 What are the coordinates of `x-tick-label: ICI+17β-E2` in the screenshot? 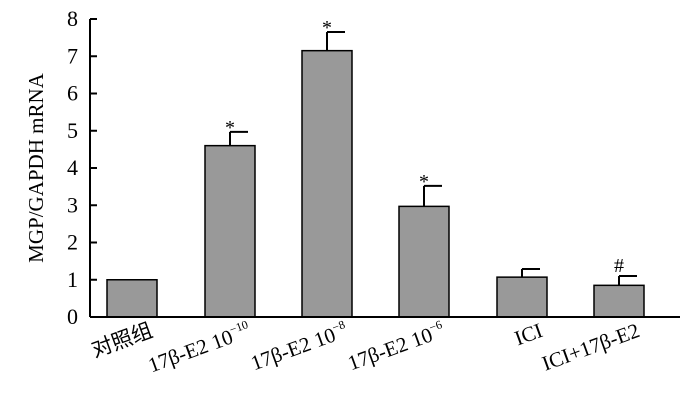 It's located at (591, 346).